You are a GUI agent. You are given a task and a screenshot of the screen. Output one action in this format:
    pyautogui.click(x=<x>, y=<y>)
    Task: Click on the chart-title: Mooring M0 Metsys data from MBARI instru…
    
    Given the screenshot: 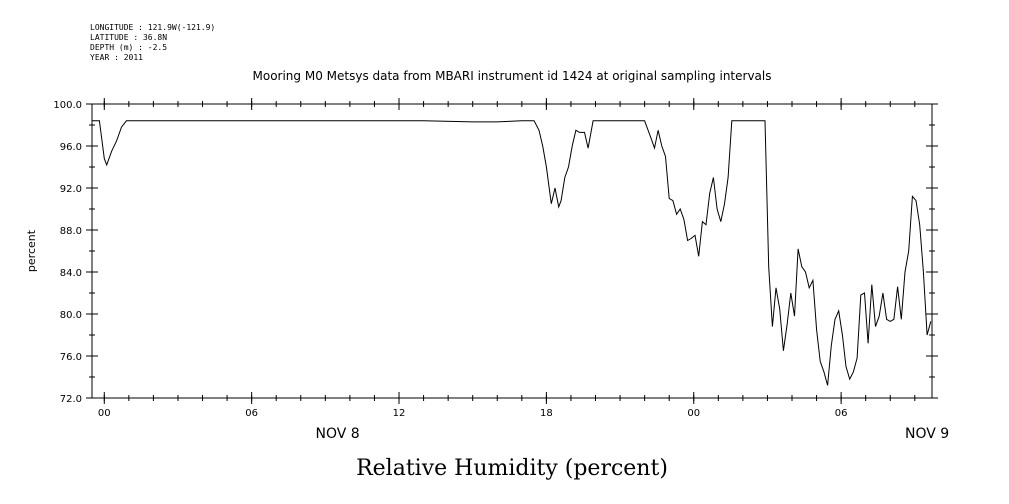 What is the action you would take?
    pyautogui.click(x=512, y=76)
    